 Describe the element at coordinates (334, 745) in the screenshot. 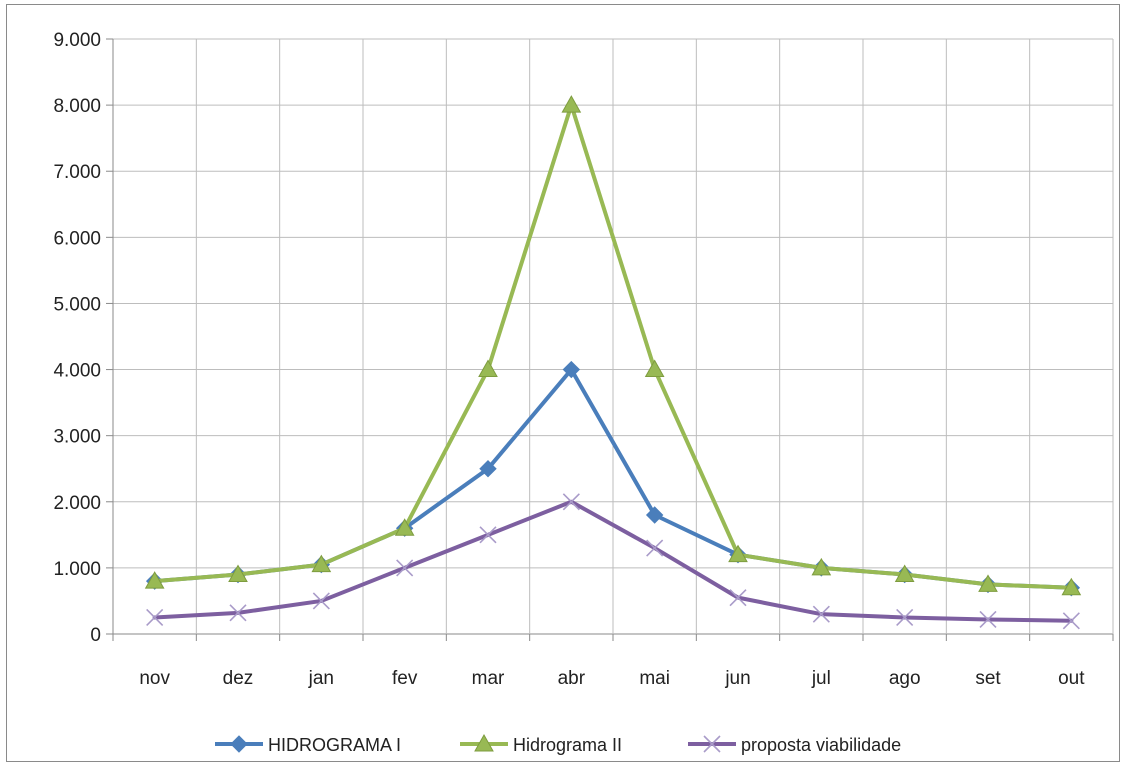

I see `legend-label: HIDROGRAMA I` at that location.